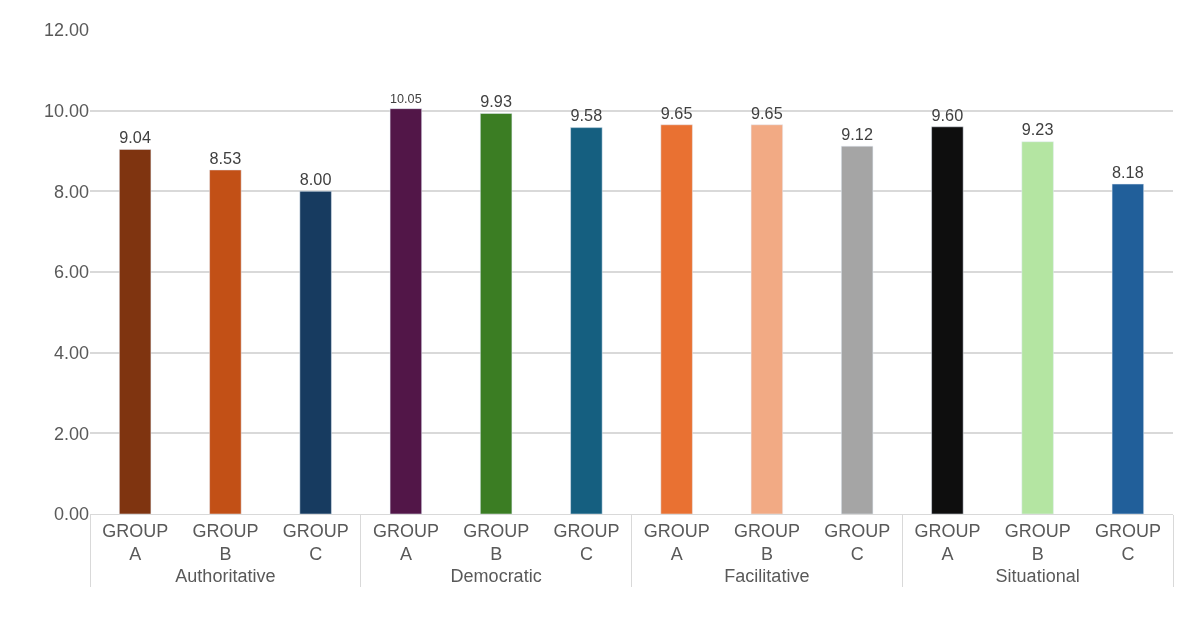 This screenshot has width=1203, height=624. I want to click on text: Situational, so click(1037, 576).